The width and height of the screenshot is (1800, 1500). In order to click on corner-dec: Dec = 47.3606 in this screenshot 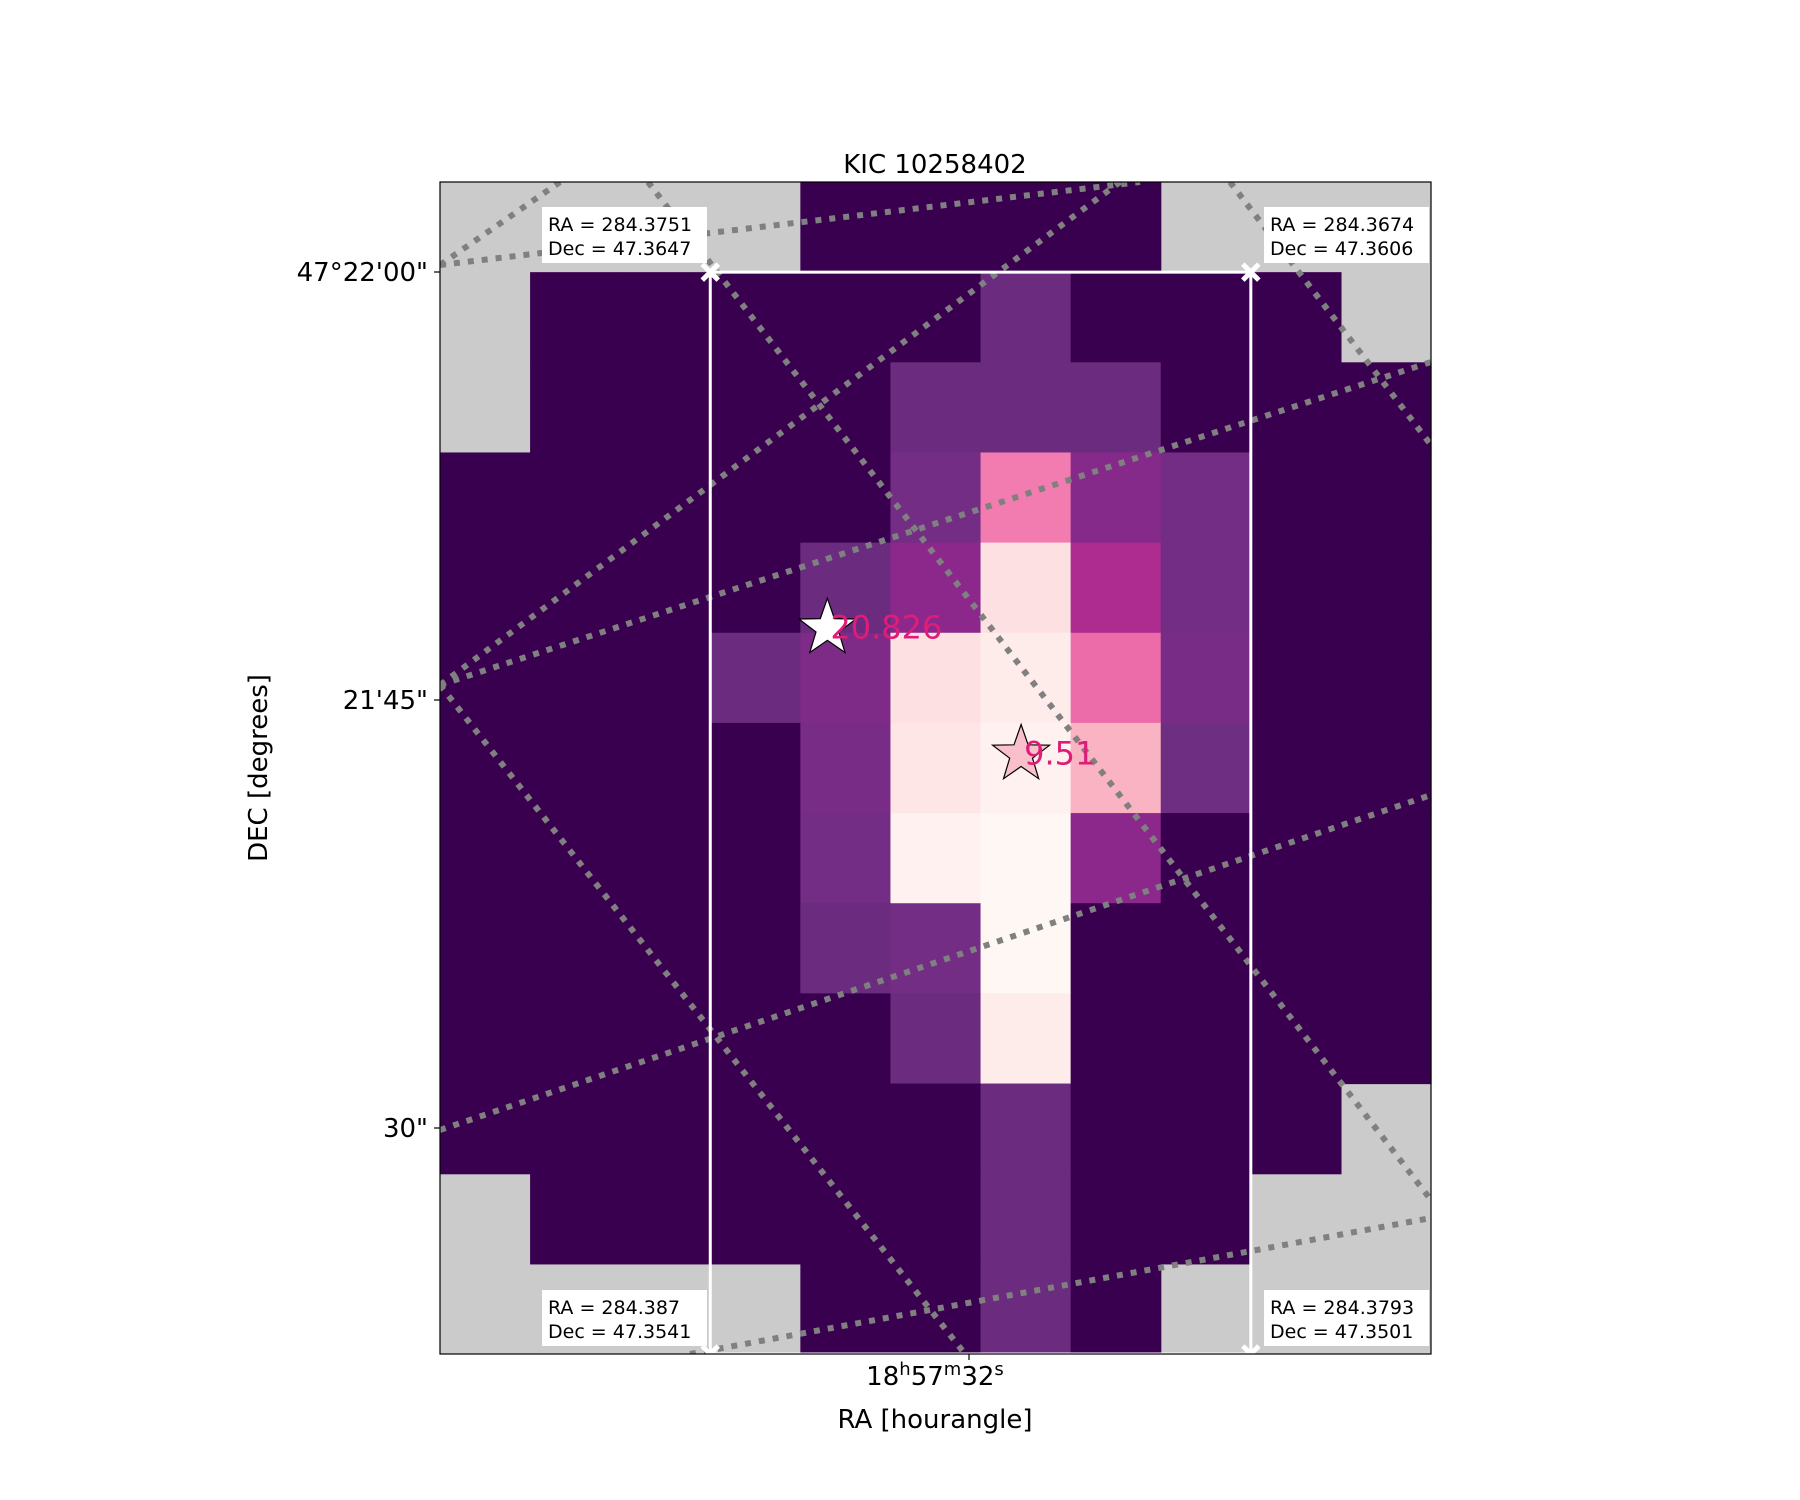, I will do `click(1341, 249)`.